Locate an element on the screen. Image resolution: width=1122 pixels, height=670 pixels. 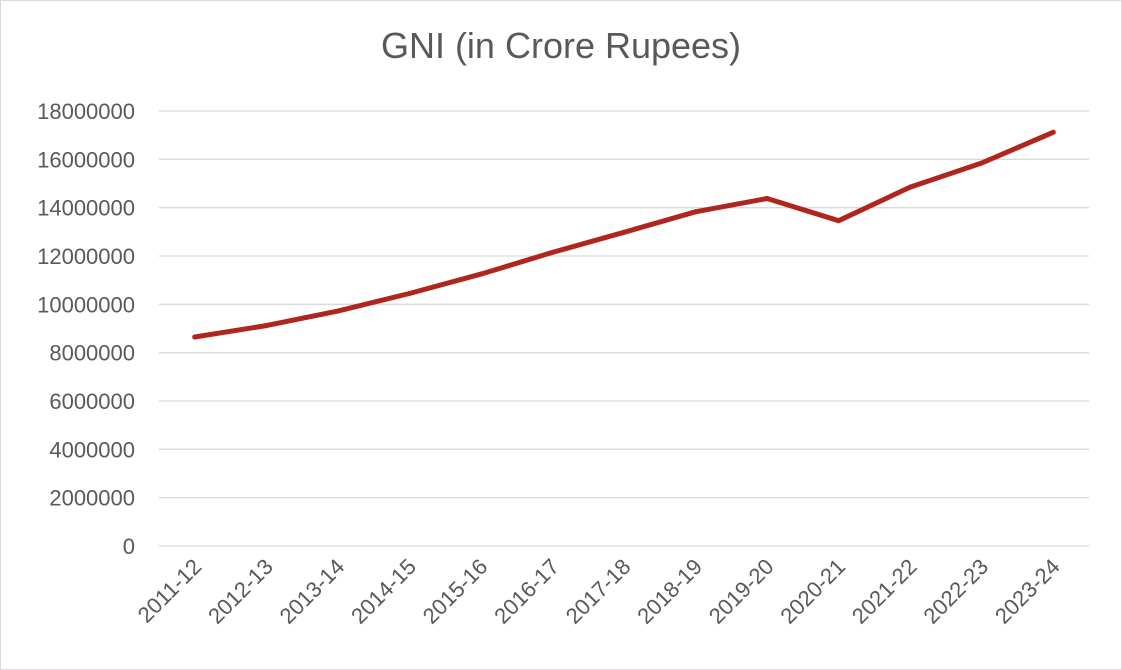
y-tick-label: 18000000 is located at coordinates (86, 111).